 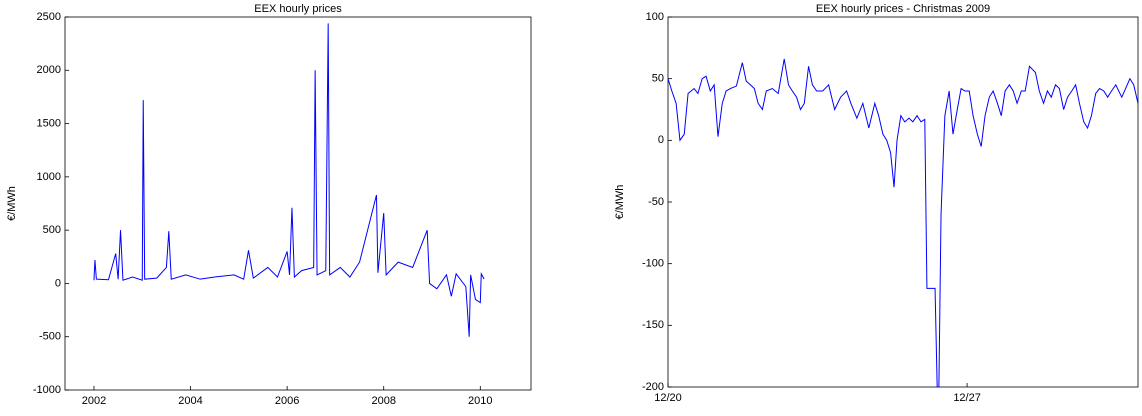 What do you see at coordinates (653, 325) in the screenshot?
I see `y-tick-label: -150` at bounding box center [653, 325].